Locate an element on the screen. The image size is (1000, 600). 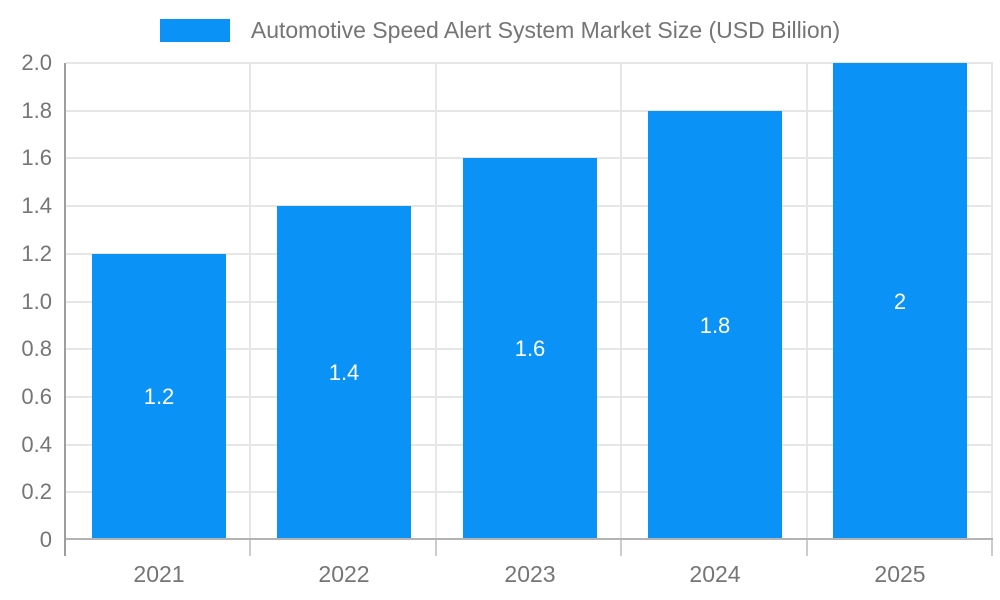
bar-2025 is located at coordinates (900, 301).